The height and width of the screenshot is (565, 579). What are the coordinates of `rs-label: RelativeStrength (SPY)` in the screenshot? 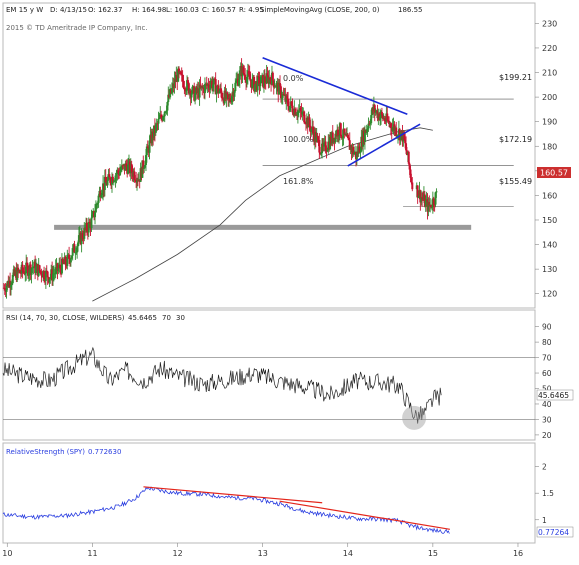 It's located at (45, 452).